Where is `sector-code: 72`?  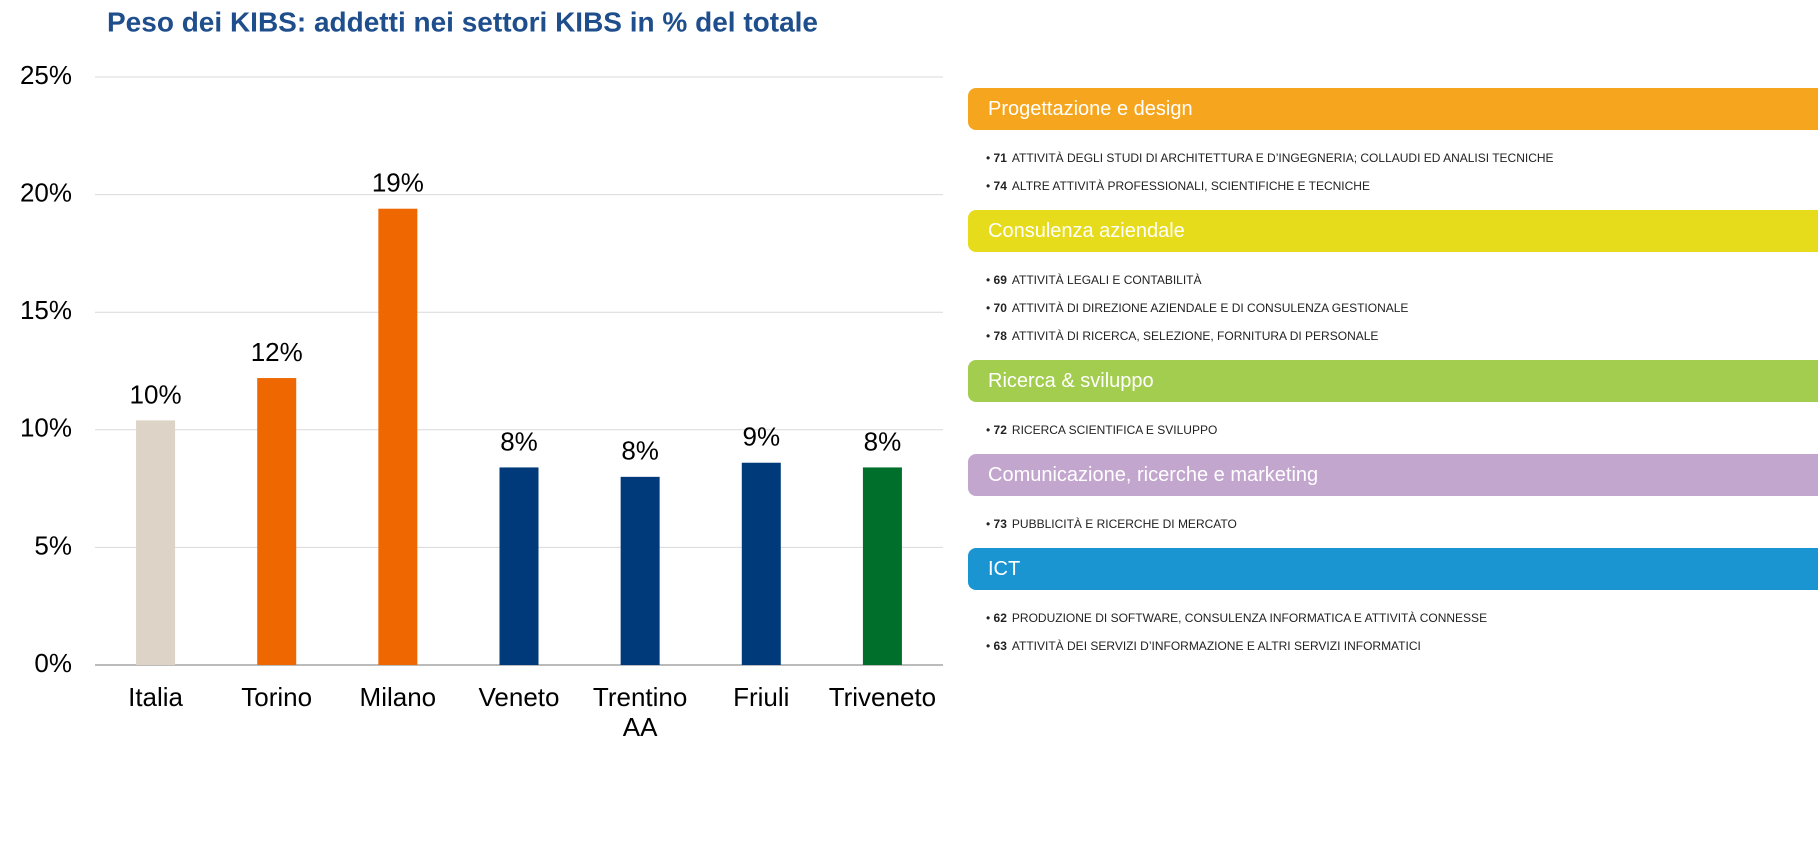
sector-code: 72 is located at coordinates (1000, 430).